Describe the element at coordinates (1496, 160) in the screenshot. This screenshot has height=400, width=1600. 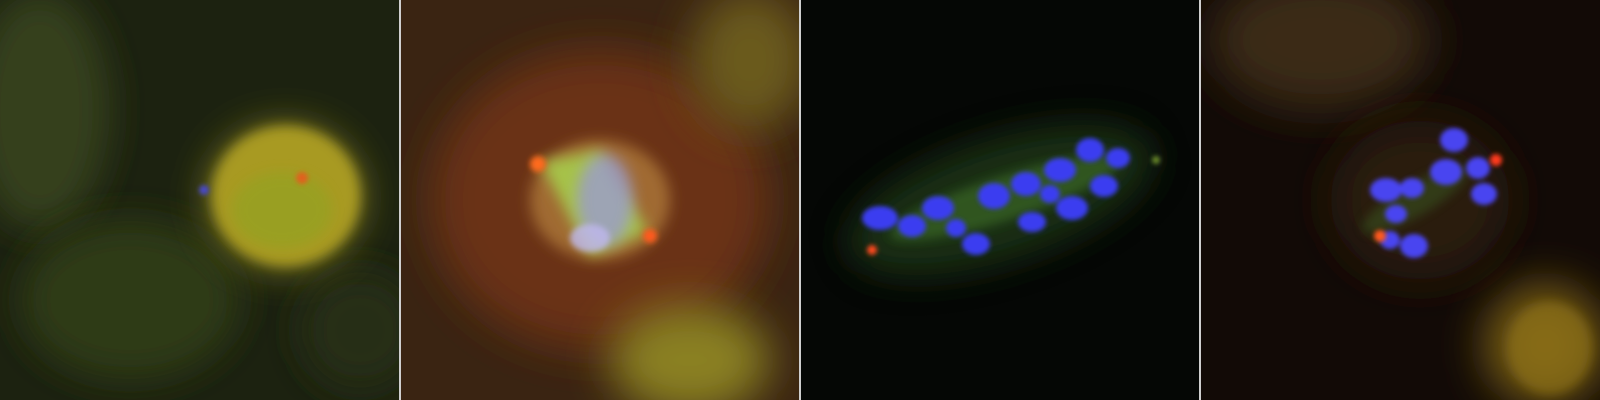
I see `panel-4-centromere-dot-upper` at that location.